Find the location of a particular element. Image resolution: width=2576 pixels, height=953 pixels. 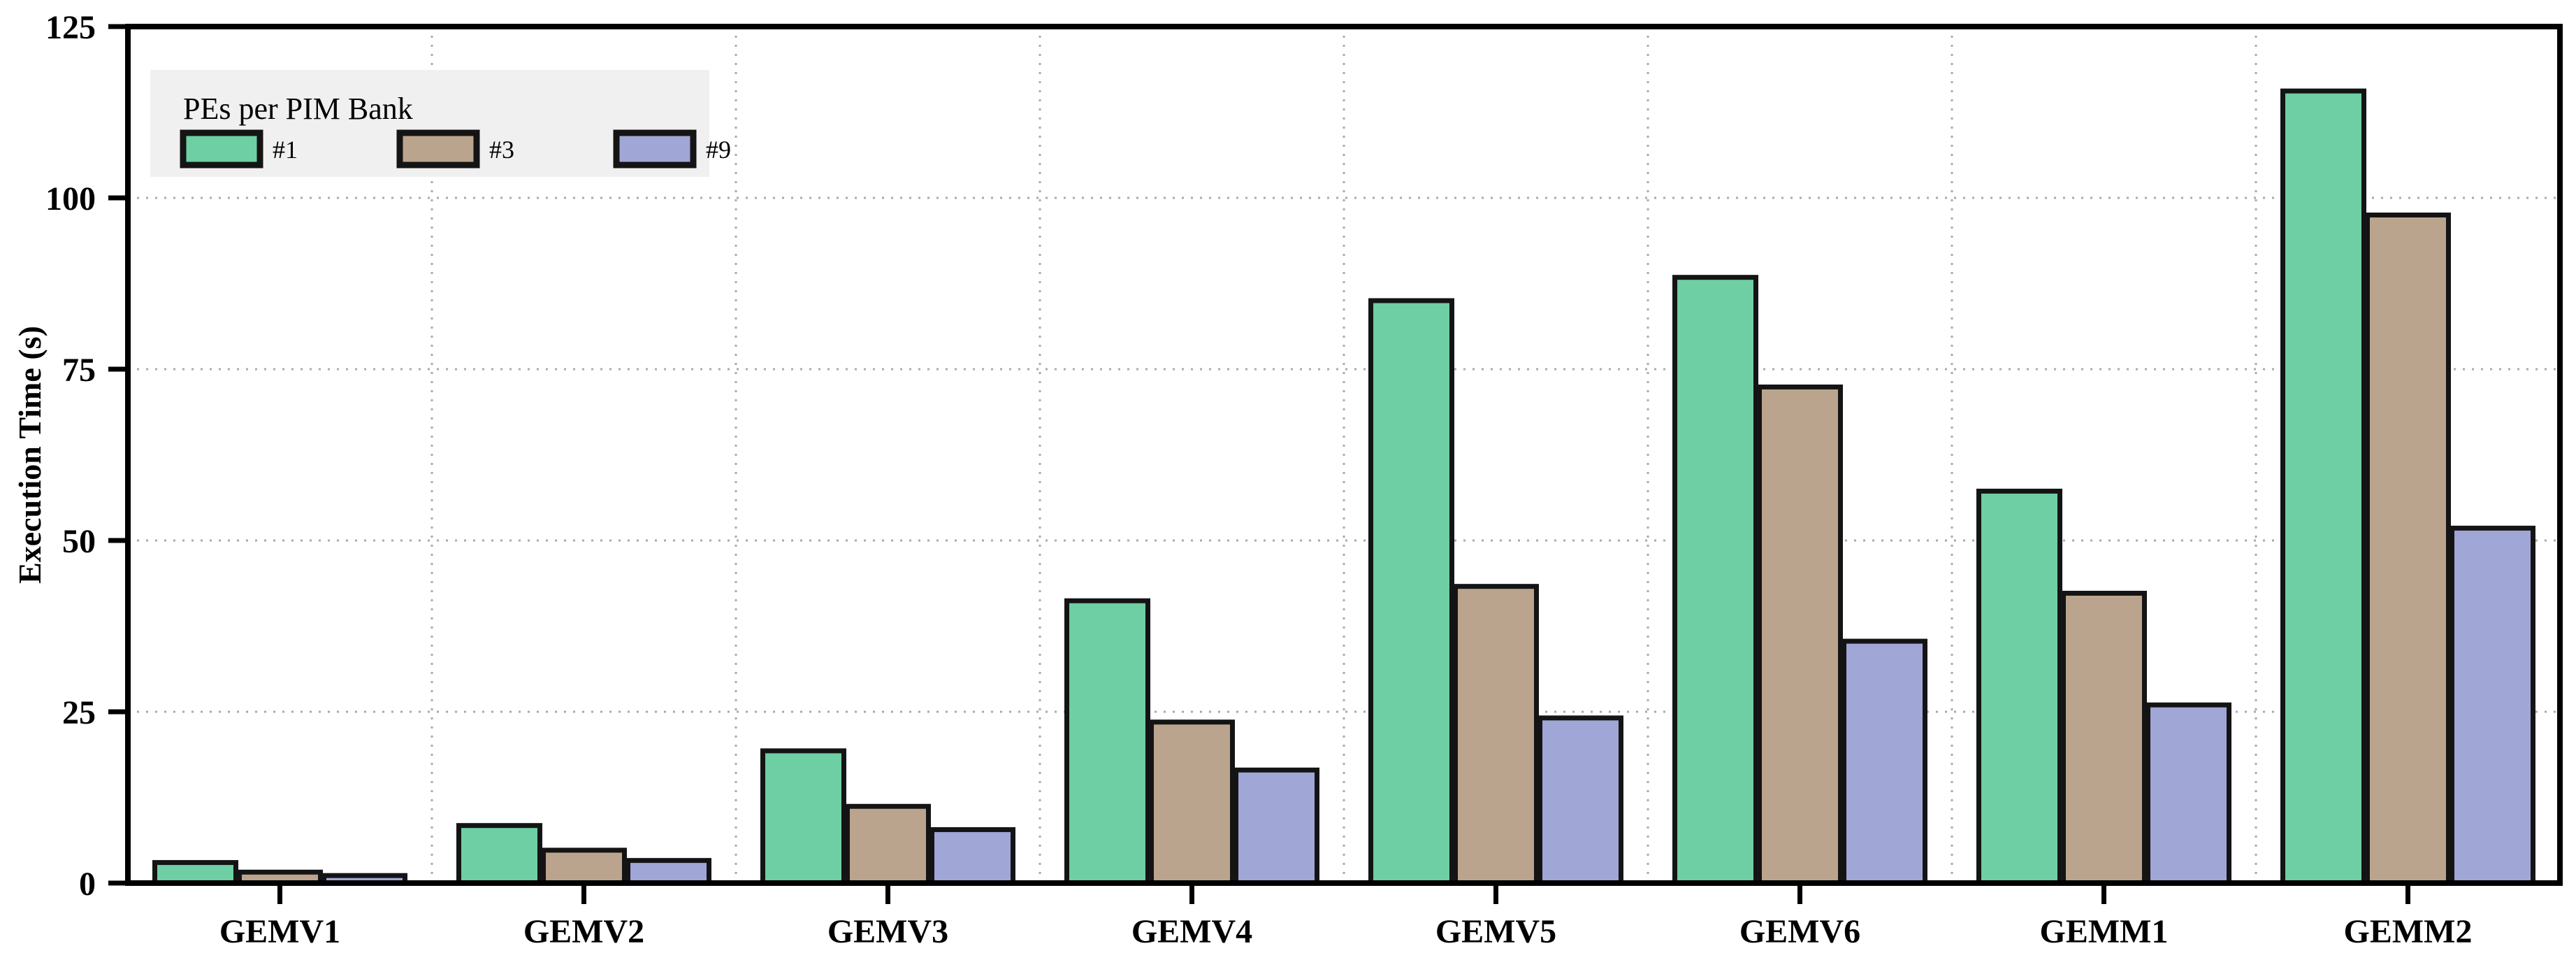

legend-title: PEs per PIM Bank is located at coordinates (298, 109).